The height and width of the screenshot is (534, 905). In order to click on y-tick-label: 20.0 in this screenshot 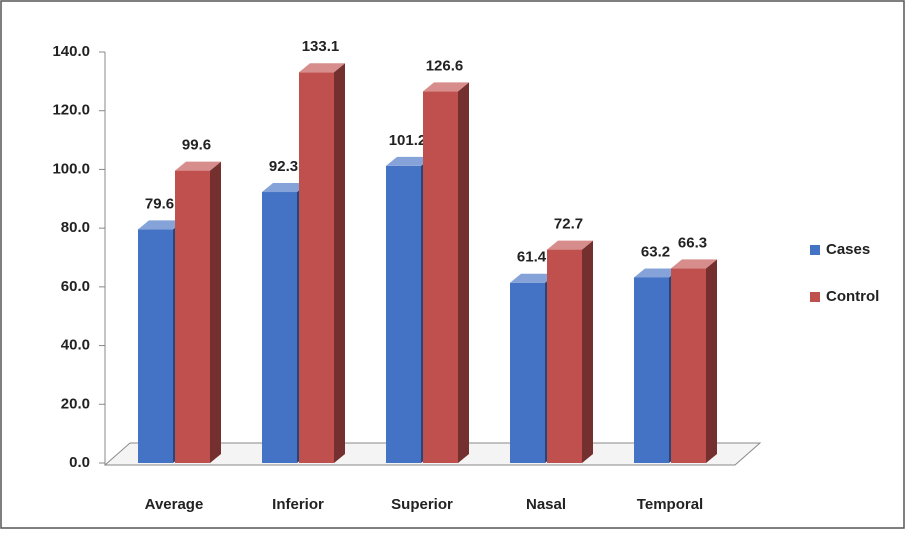, I will do `click(75, 403)`.